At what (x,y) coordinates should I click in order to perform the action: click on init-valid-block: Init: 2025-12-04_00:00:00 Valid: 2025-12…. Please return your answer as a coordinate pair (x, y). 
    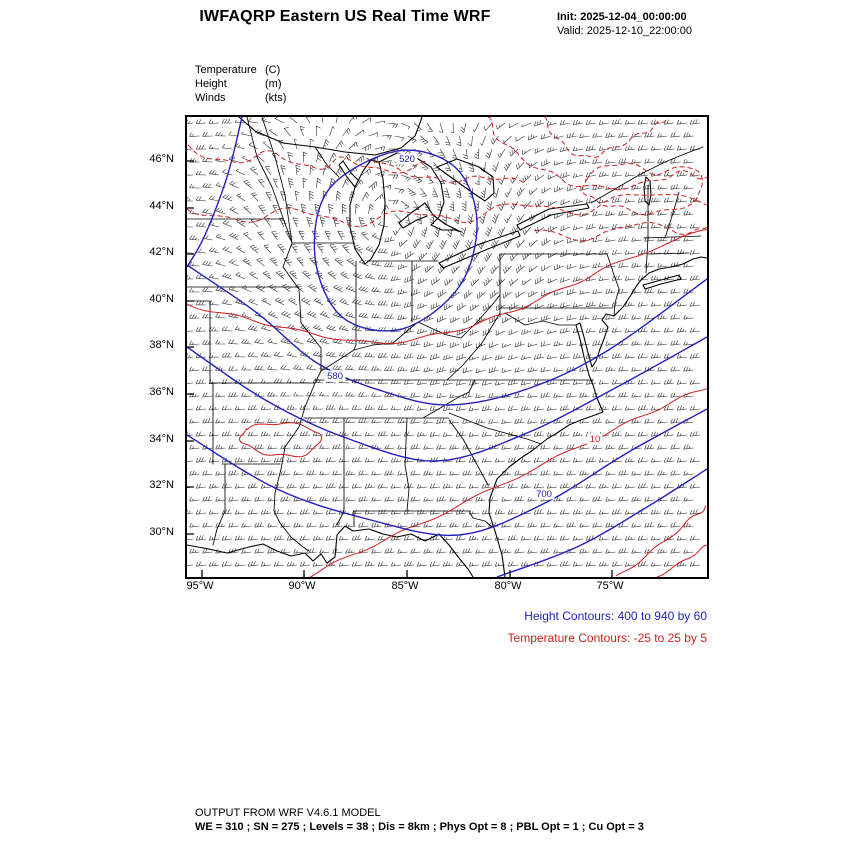
    Looking at the image, I should click on (624, 24).